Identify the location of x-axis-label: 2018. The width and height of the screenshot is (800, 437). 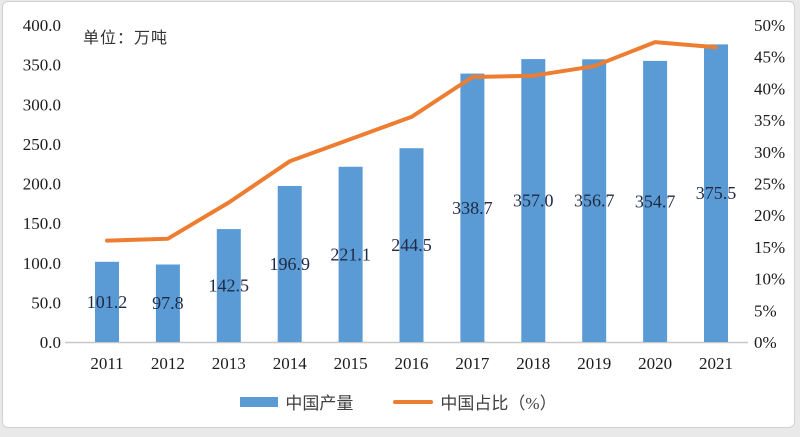
(533, 363).